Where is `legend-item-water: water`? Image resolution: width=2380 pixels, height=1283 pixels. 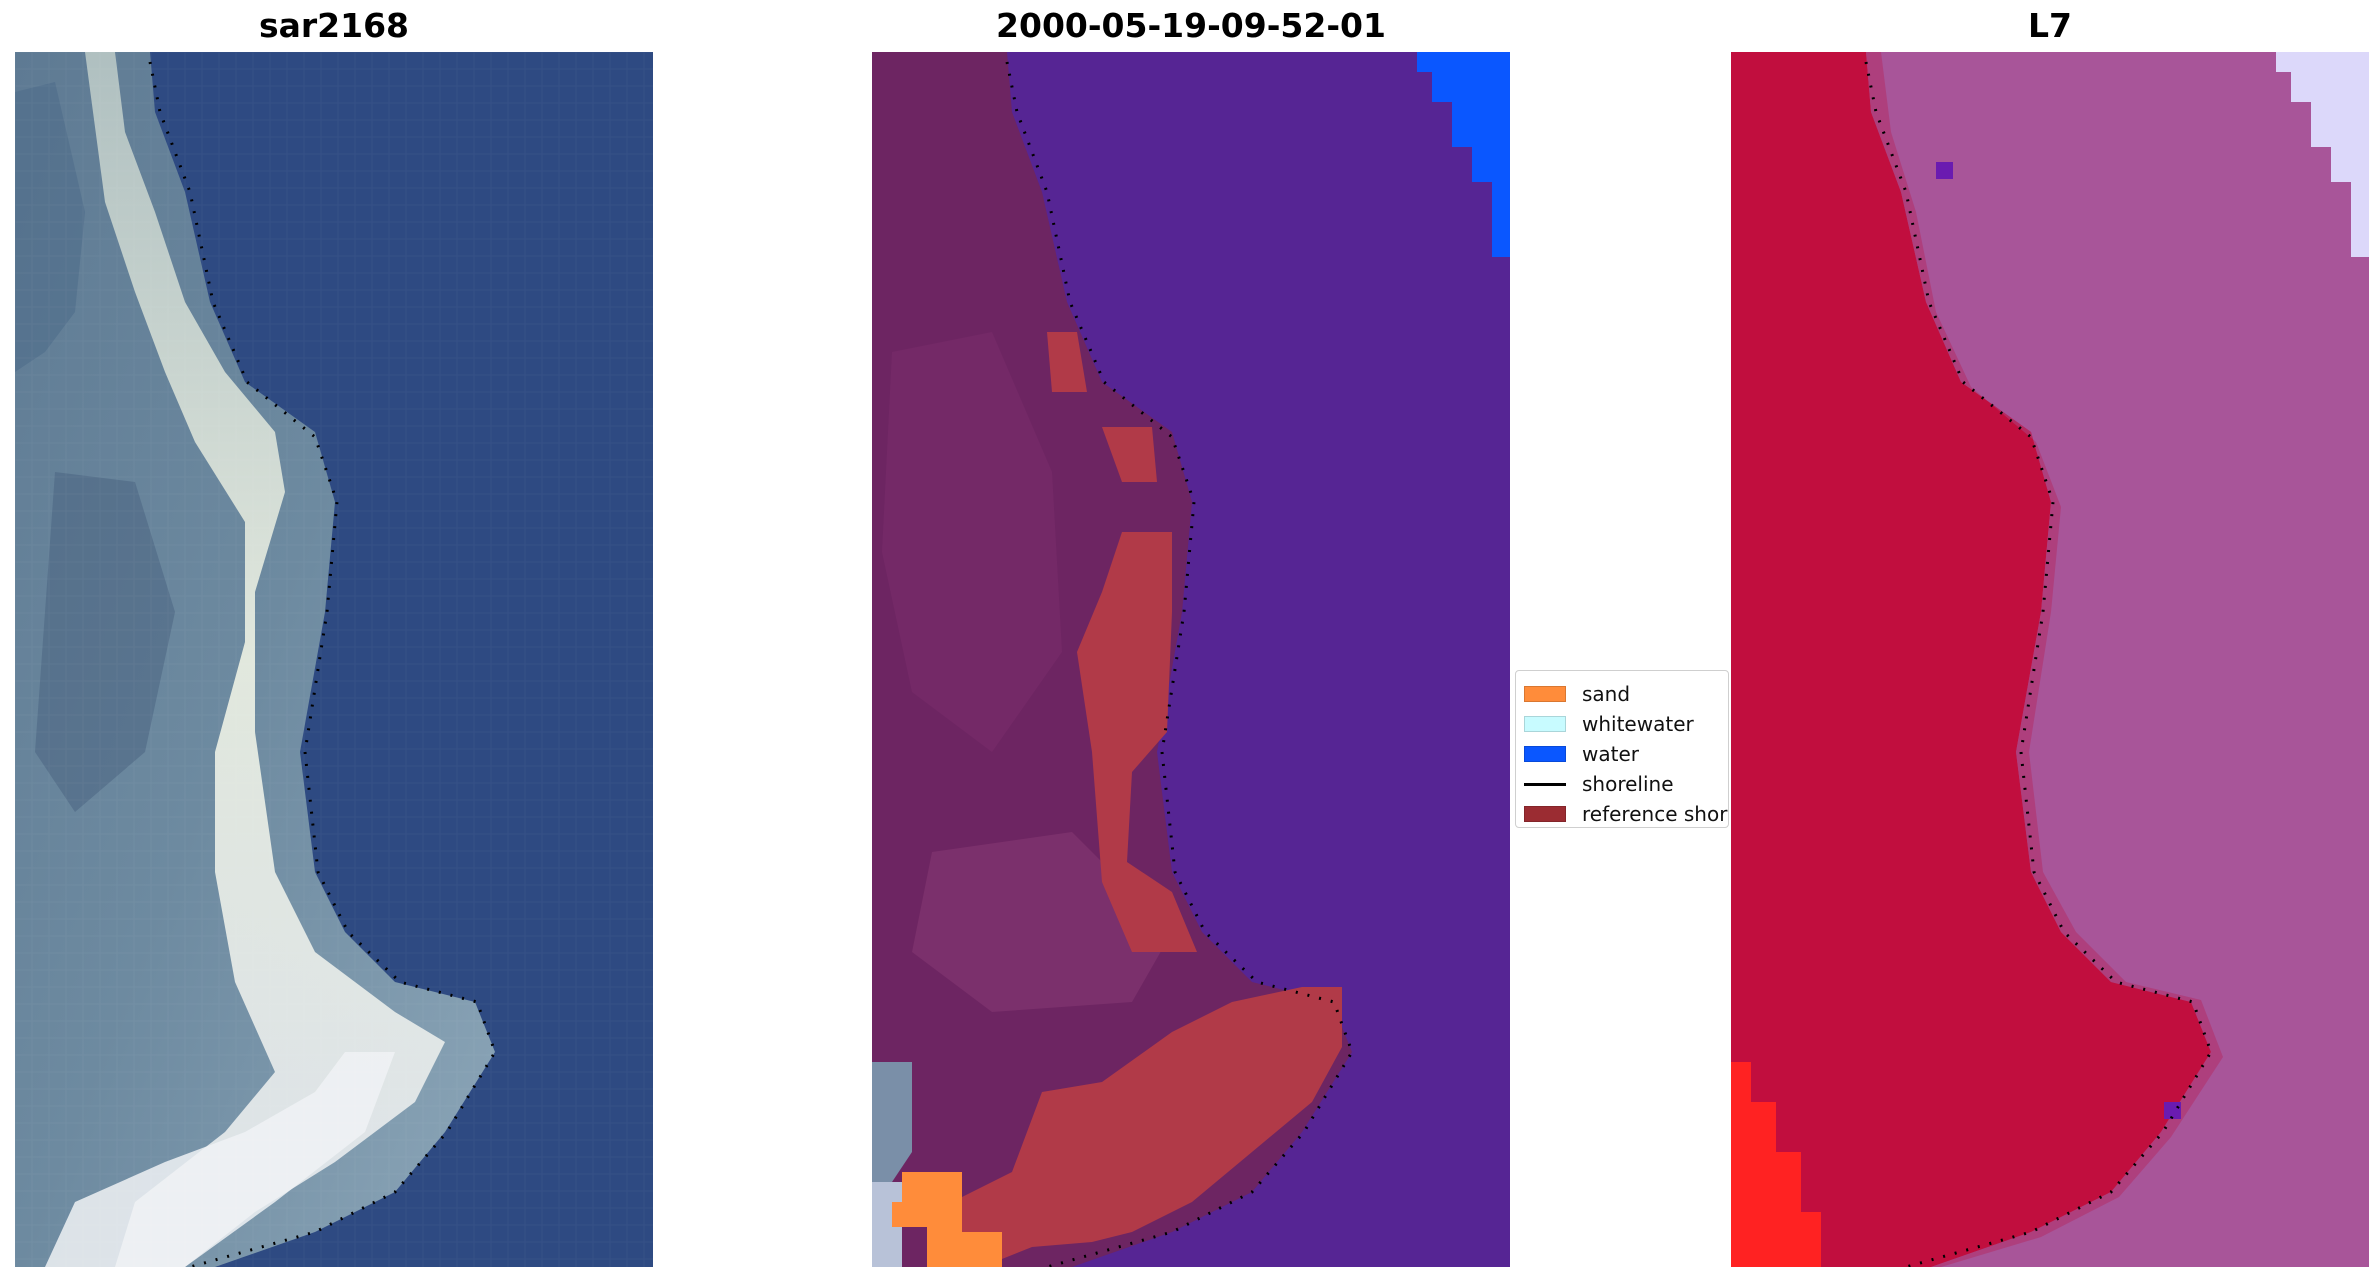 legend-item-water: water is located at coordinates (1581, 754).